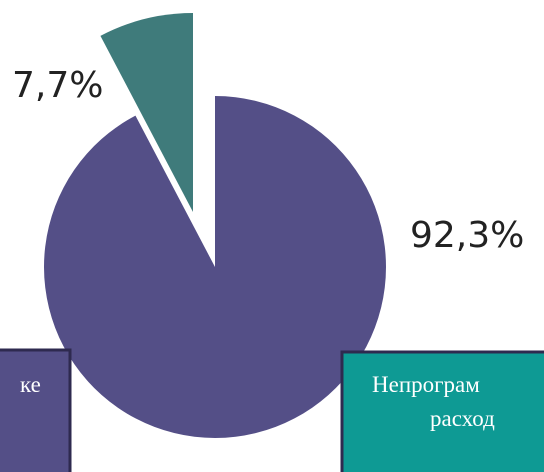  What do you see at coordinates (426, 384) in the screenshot?
I see `legend-label: Непрограм` at bounding box center [426, 384].